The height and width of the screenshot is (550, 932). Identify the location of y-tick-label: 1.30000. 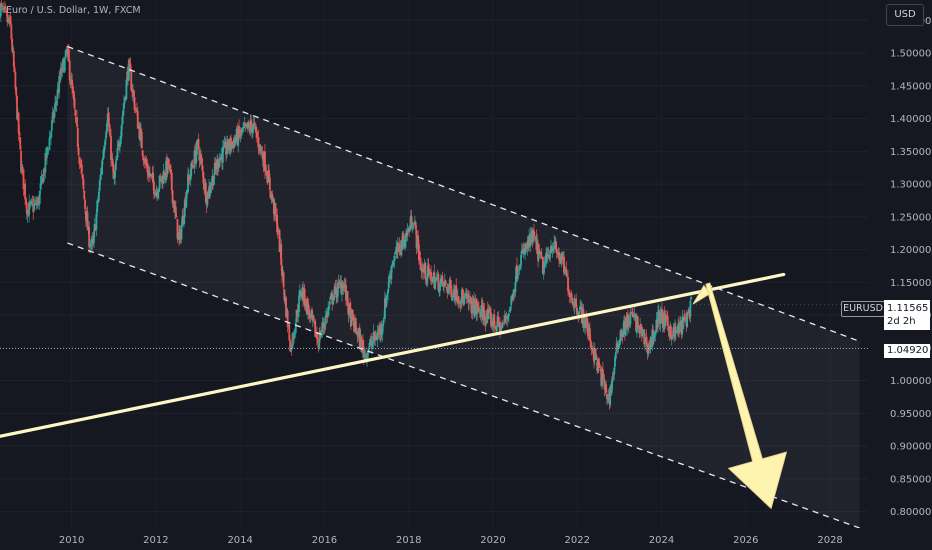
(910, 185).